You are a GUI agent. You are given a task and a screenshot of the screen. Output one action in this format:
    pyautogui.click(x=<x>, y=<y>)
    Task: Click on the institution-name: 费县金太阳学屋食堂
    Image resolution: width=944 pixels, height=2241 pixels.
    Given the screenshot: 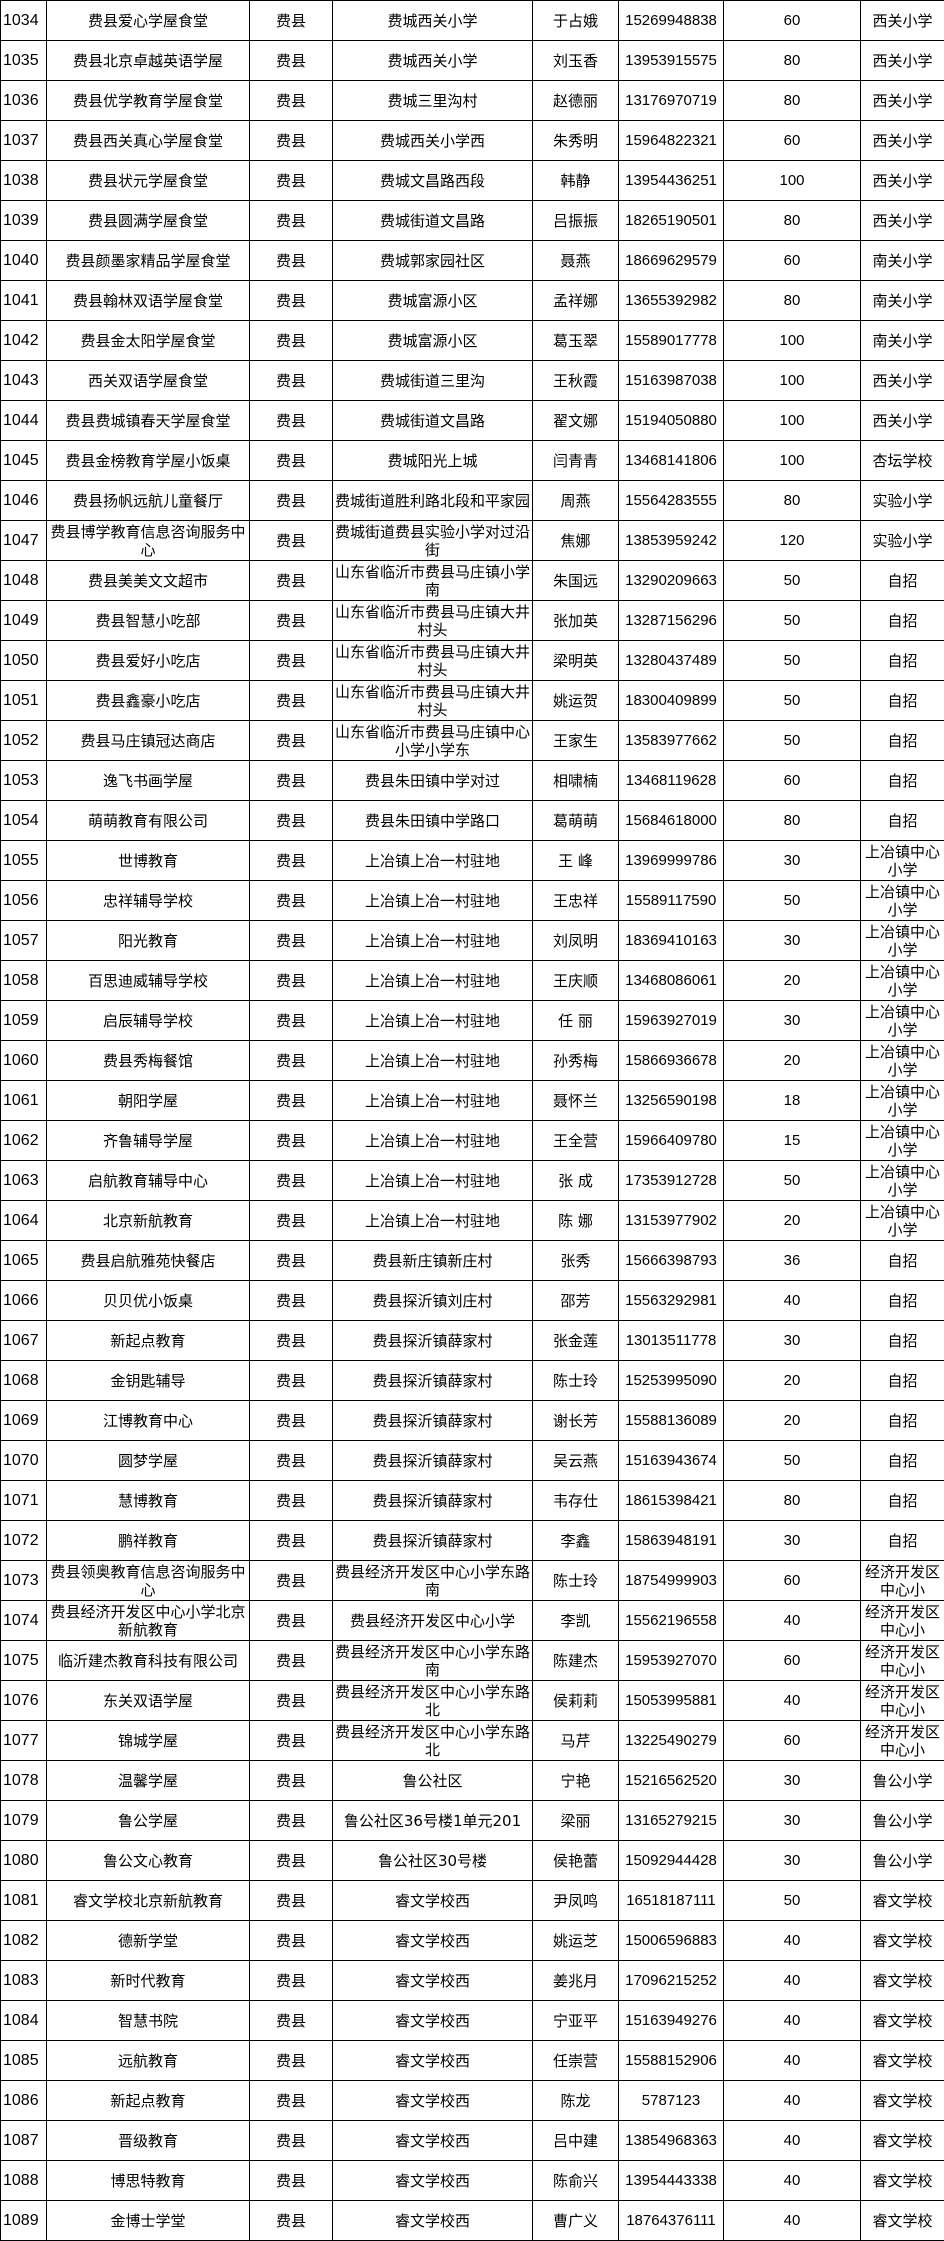 What is the action you would take?
    pyautogui.click(x=148, y=340)
    